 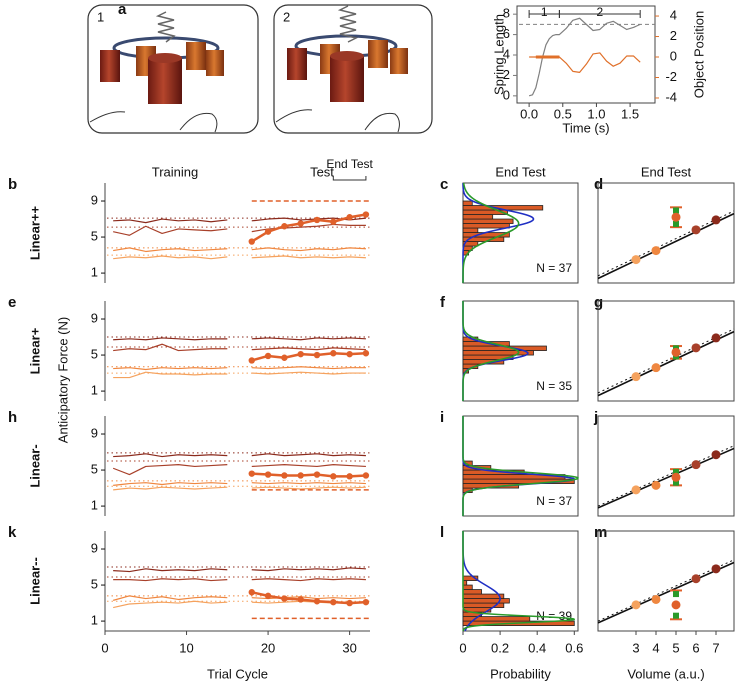 What do you see at coordinates (598, 302) in the screenshot?
I see `panel-letter: g` at bounding box center [598, 302].